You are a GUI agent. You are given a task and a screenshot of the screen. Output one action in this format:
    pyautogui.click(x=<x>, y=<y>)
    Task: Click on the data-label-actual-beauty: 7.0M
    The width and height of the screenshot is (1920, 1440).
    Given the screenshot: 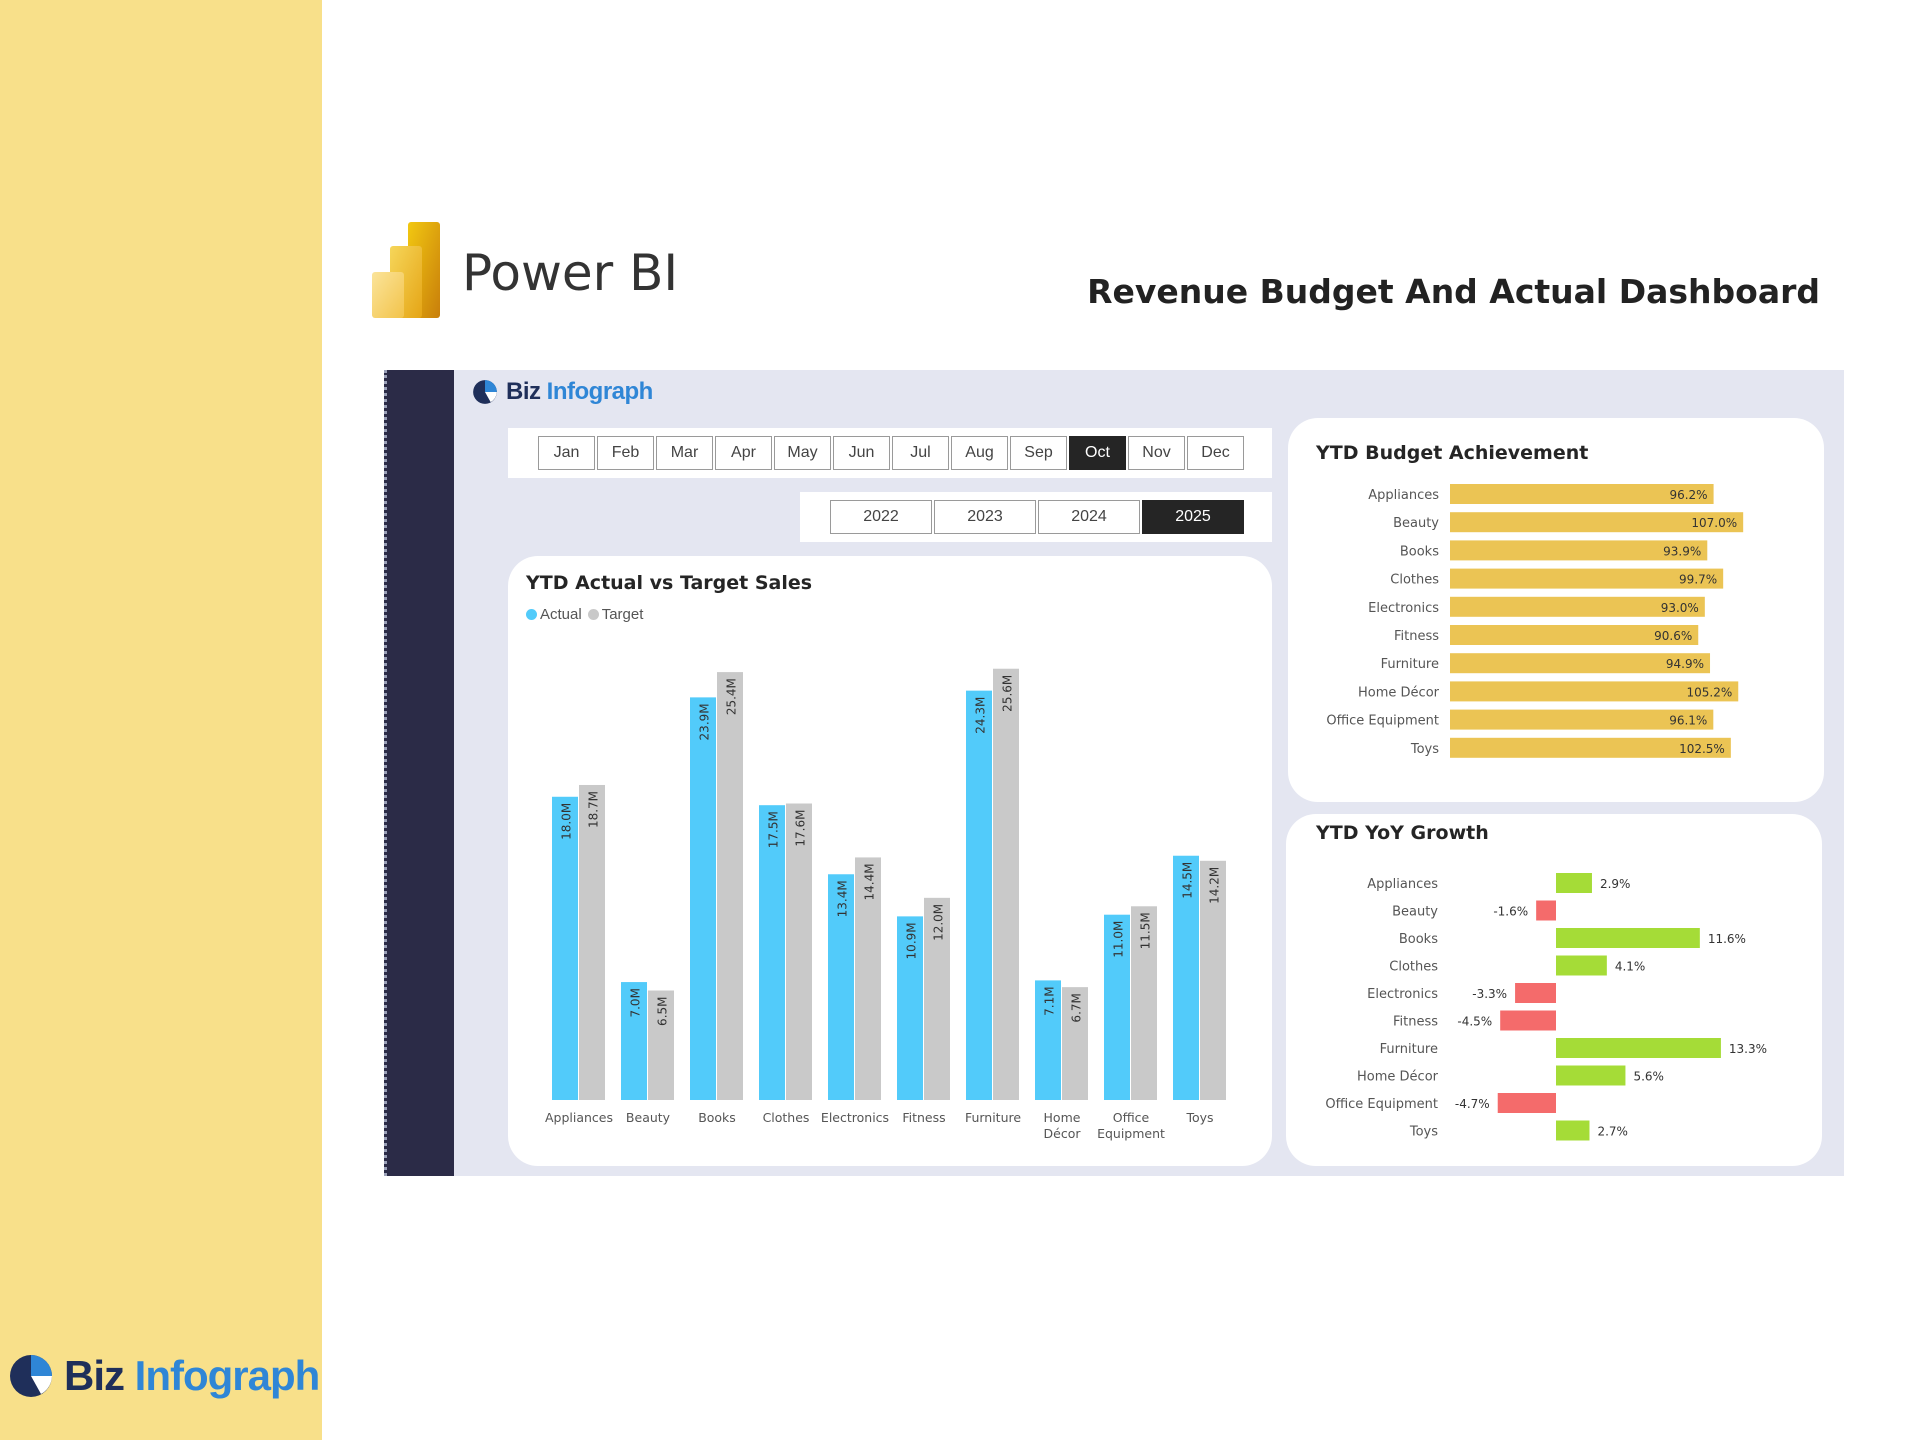 What is the action you would take?
    pyautogui.click(x=636, y=1002)
    